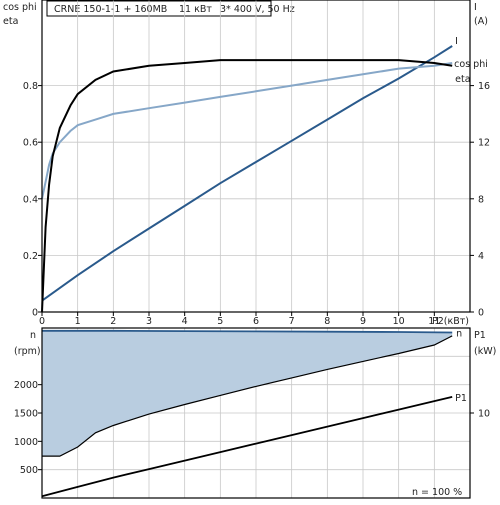  What do you see at coordinates (437, 492) in the screenshot?
I see `speed-annotation: n = 100 %` at bounding box center [437, 492].